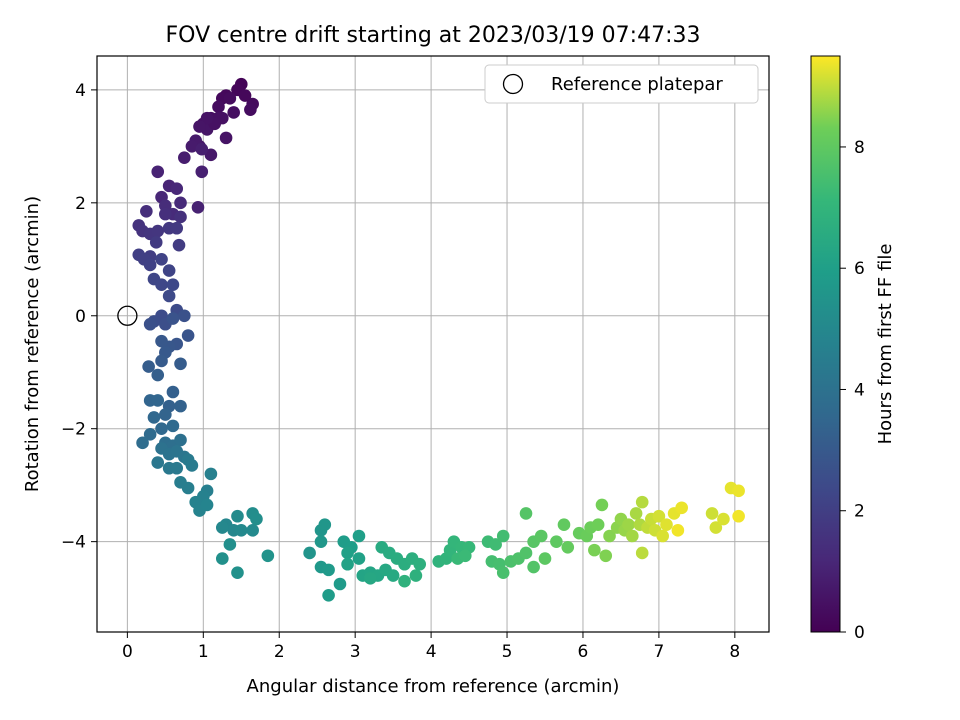 The image size is (960, 720). Describe the element at coordinates (859, 633) in the screenshot. I see `colorbar-tick-label: 0` at that location.